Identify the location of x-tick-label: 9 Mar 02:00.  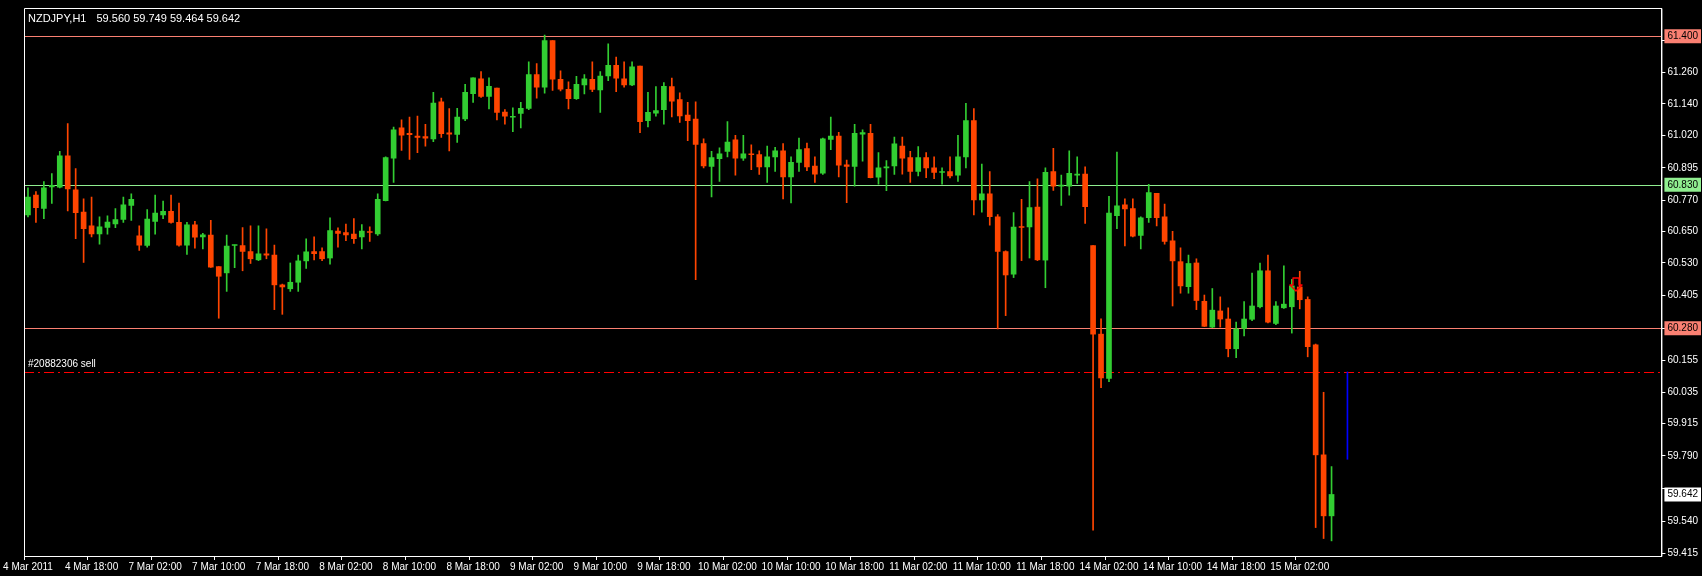
(537, 566).